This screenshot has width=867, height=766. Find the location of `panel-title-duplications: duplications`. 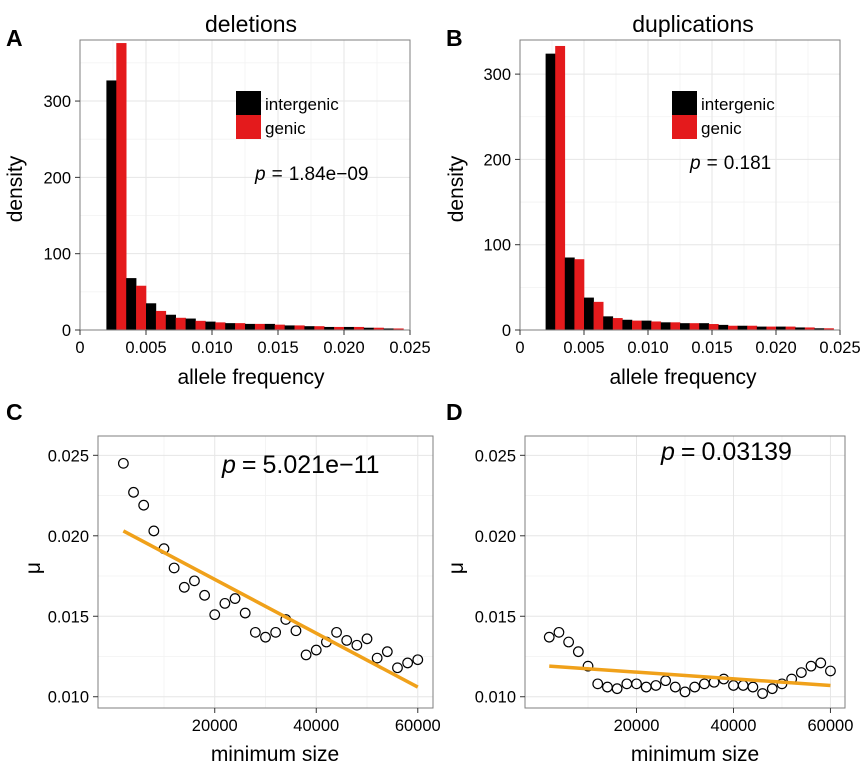

panel-title-duplications: duplications is located at coordinates (692, 24).